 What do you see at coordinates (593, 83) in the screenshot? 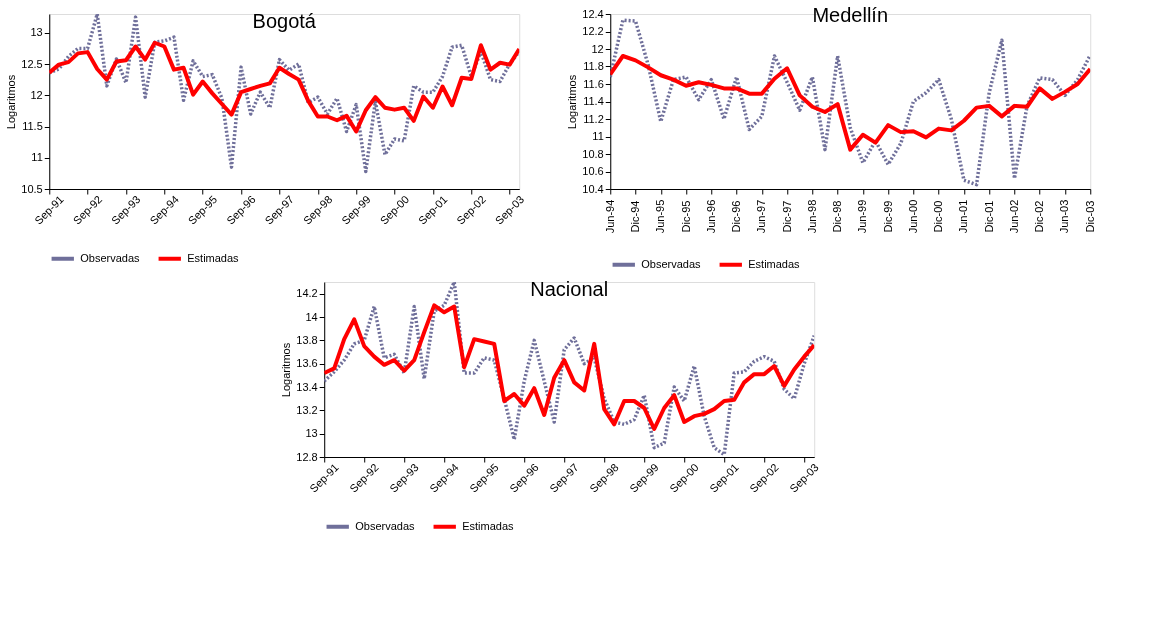
I see `y-tick-label: 11.6` at bounding box center [593, 83].